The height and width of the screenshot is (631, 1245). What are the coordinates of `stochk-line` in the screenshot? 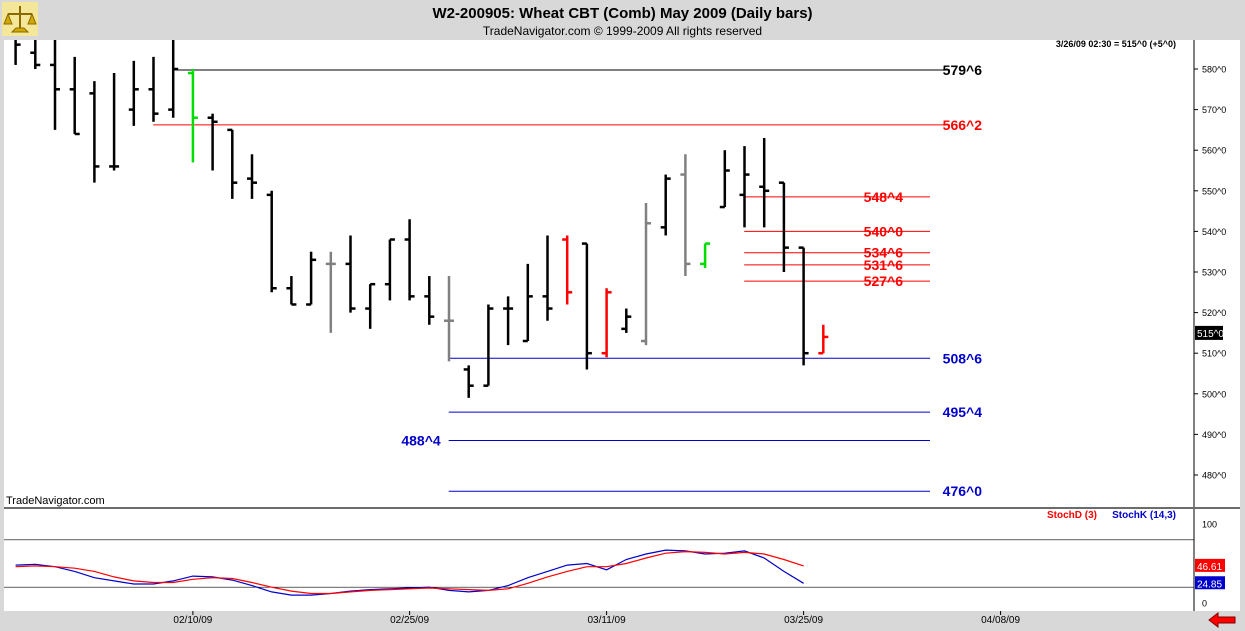 It's located at (409, 572).